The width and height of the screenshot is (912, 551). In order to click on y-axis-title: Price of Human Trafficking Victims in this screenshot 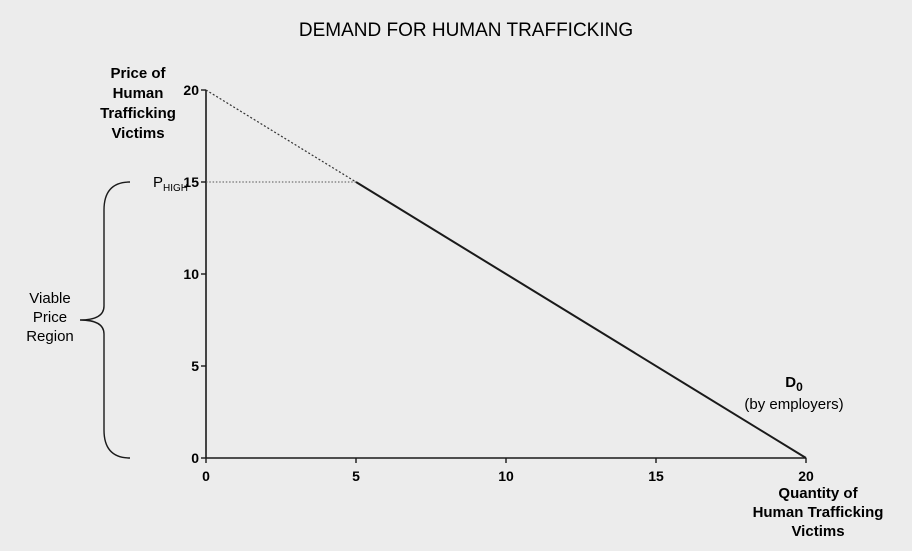, I will do `click(138, 103)`.